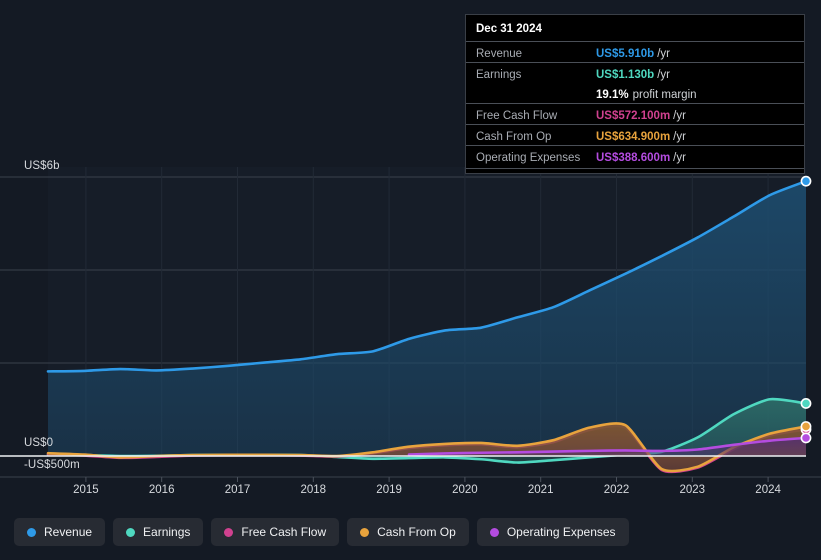 The width and height of the screenshot is (821, 560). What do you see at coordinates (42, 166) in the screenshot?
I see `y-axis-label: US$6b` at bounding box center [42, 166].